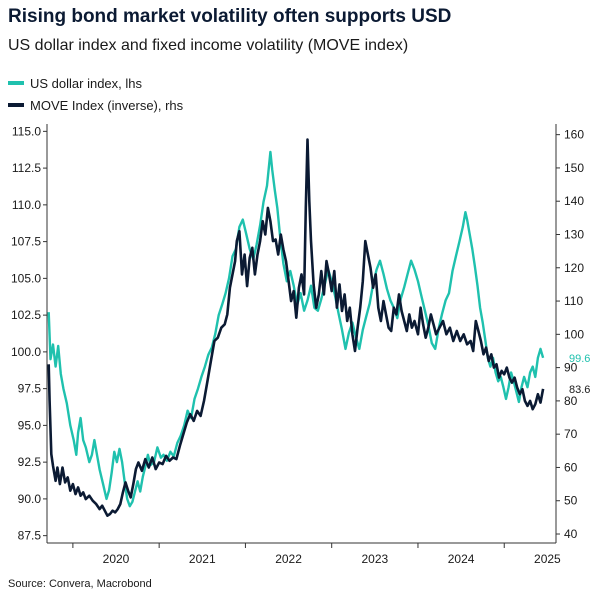 The width and height of the screenshot is (604, 604). What do you see at coordinates (571, 434) in the screenshot?
I see `y-right-tick-label: 70` at bounding box center [571, 434].